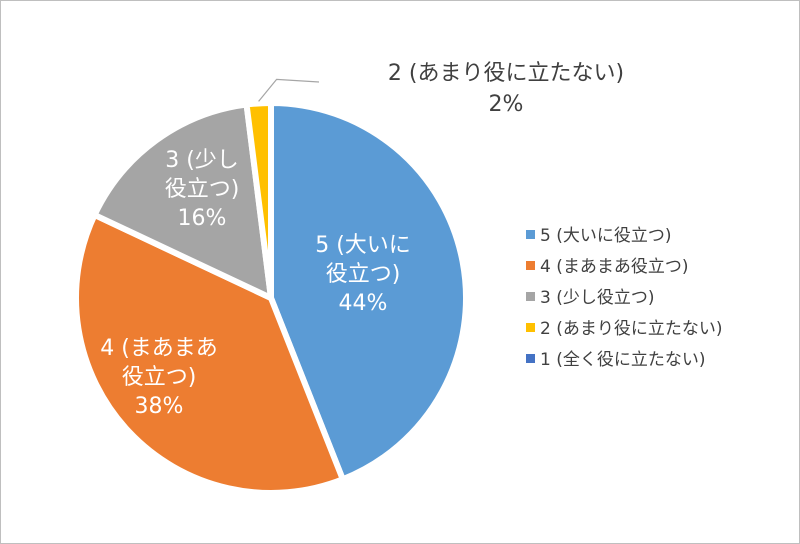  What do you see at coordinates (614, 267) in the screenshot?
I see `legend-label-2: 4 (まあまあ役立つ)` at bounding box center [614, 267].